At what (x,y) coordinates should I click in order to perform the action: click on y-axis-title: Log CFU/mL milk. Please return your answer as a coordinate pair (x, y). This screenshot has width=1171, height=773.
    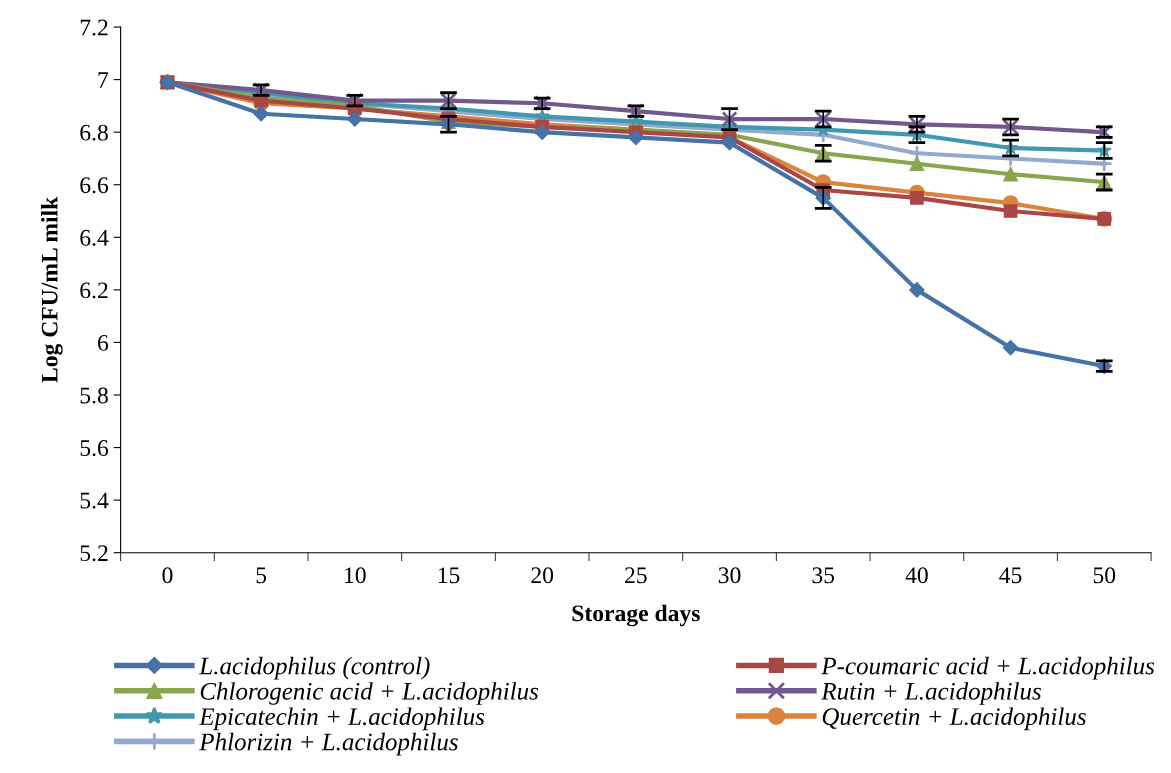
    Looking at the image, I should click on (52, 289).